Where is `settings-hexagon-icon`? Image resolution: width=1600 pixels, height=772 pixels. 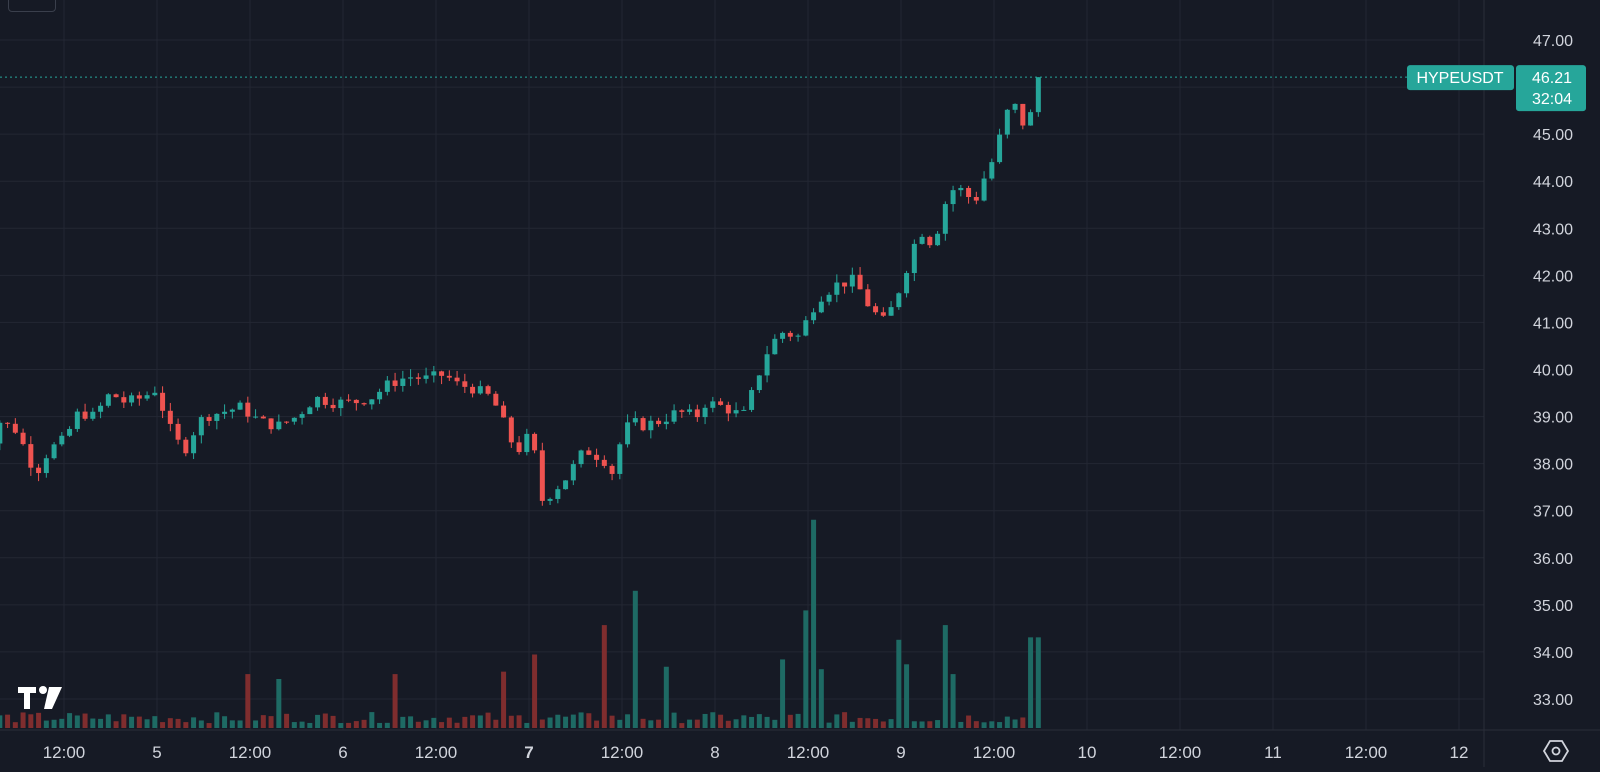
settings-hexagon-icon is located at coordinates (1556, 751).